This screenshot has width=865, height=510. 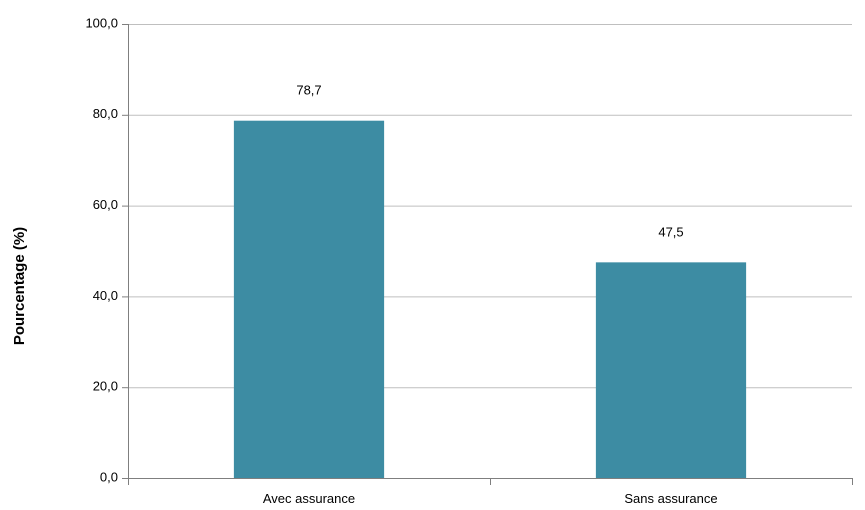 What do you see at coordinates (308, 90) in the screenshot?
I see `data-label: 78,7` at bounding box center [308, 90].